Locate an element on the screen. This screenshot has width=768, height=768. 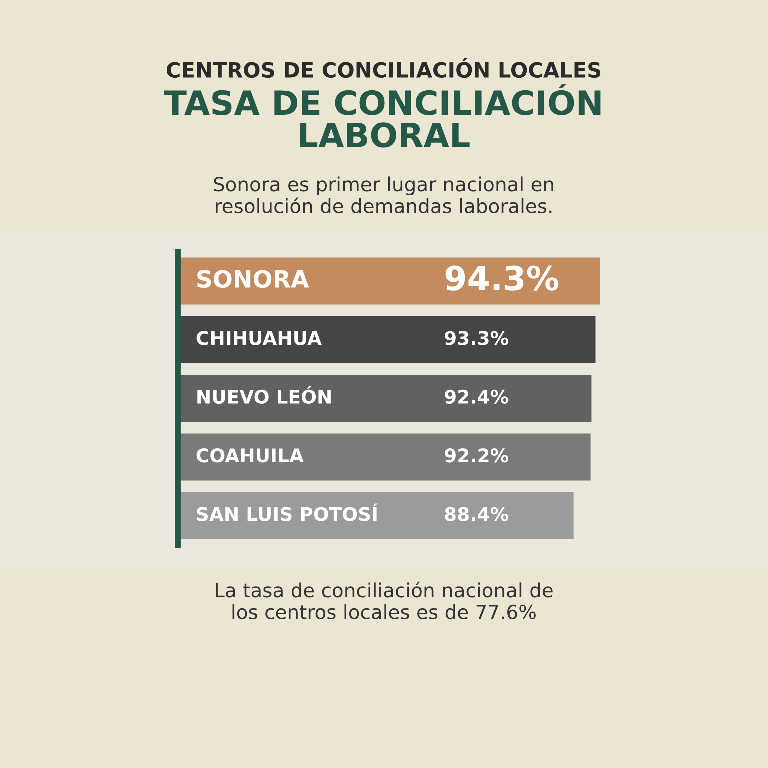
chart-title: TASA DE CONCILIACIÓN LABORAL is located at coordinates (382, 116).